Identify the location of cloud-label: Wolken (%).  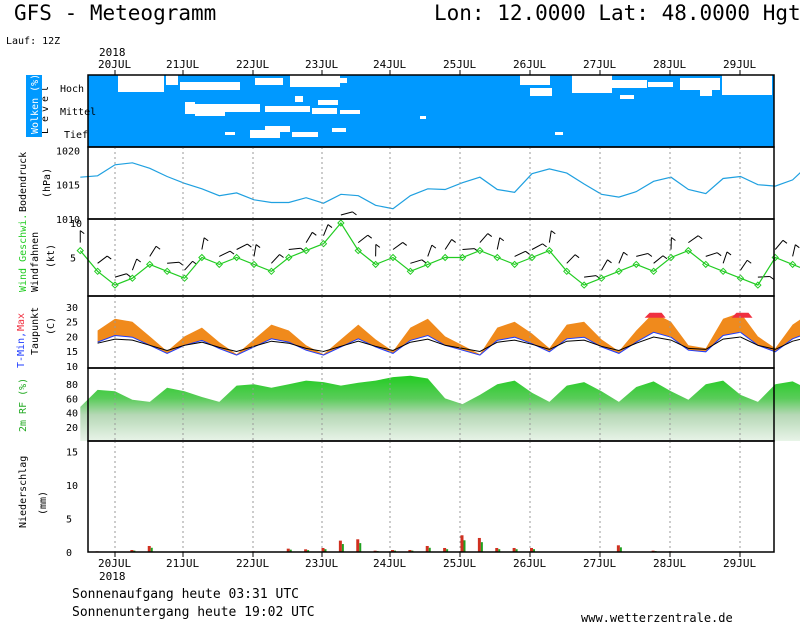
(35, 104).